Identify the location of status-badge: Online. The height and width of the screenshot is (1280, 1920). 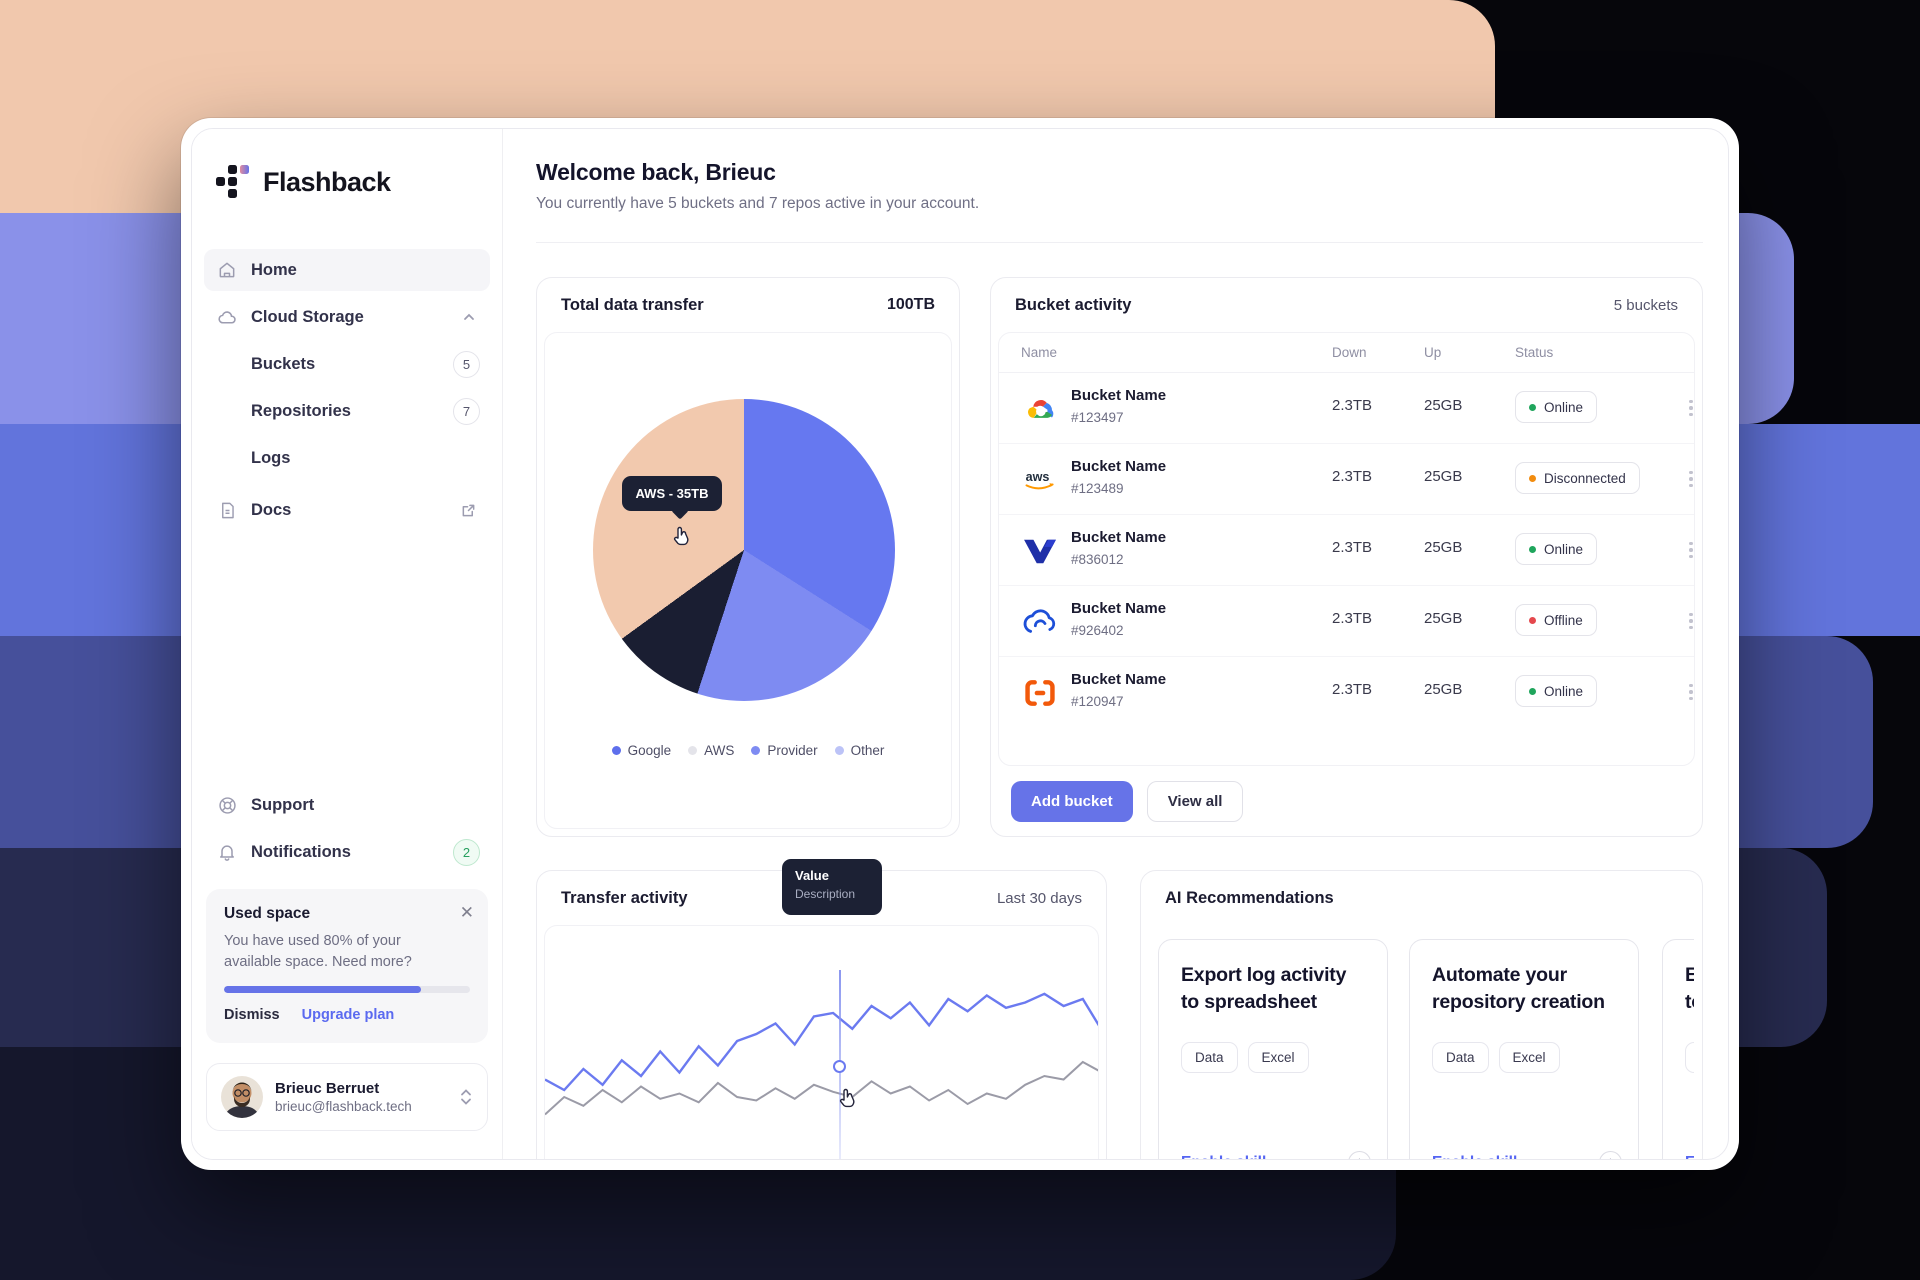
(1556, 549).